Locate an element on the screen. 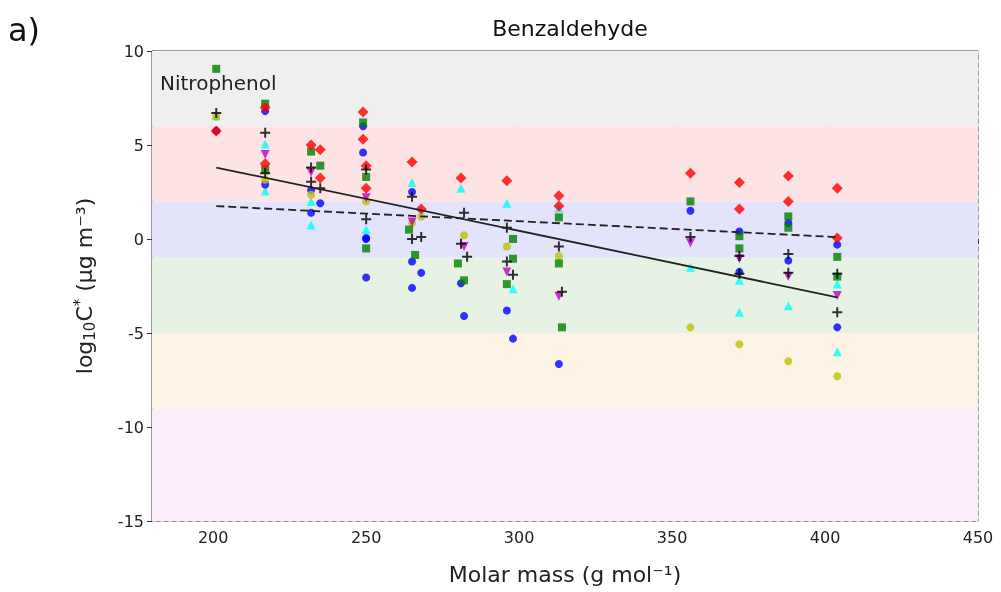  x-tick-label: 300 is located at coordinates (519, 537).